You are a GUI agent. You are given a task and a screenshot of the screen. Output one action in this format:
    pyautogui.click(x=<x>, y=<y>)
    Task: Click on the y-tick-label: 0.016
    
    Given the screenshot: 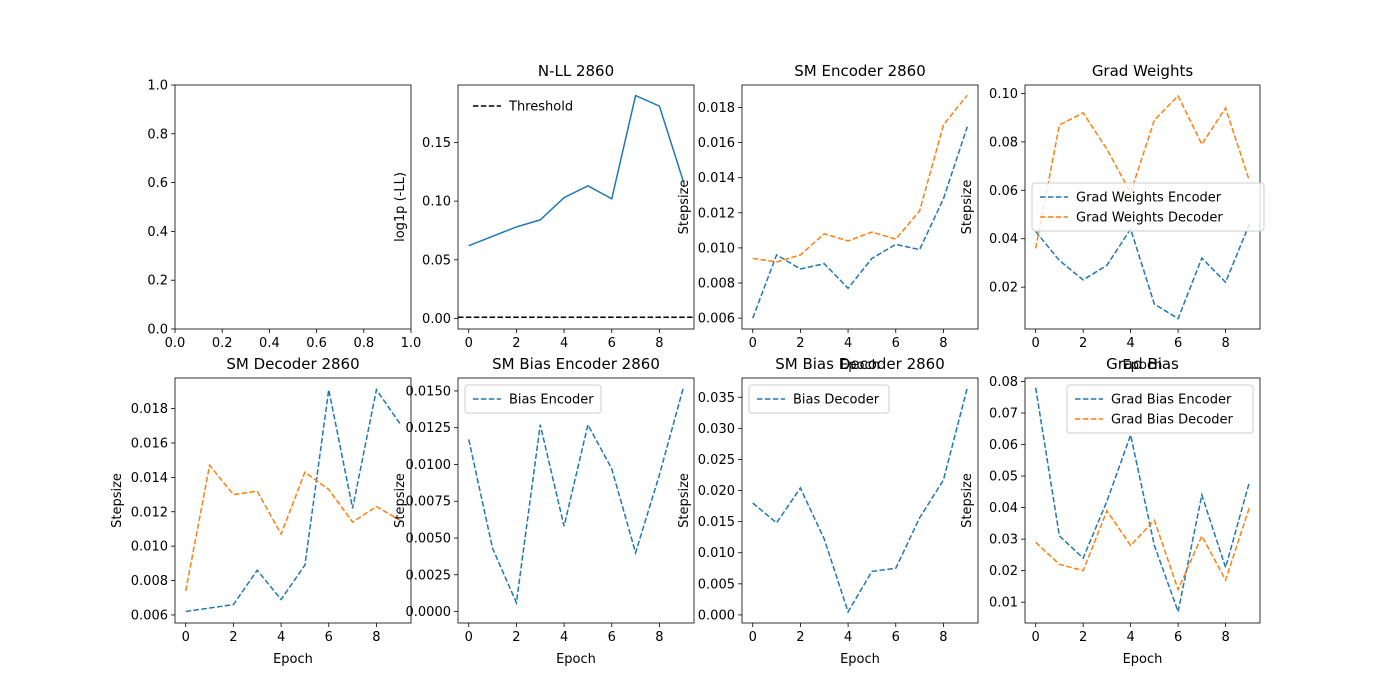 What is the action you would take?
    pyautogui.click(x=149, y=443)
    